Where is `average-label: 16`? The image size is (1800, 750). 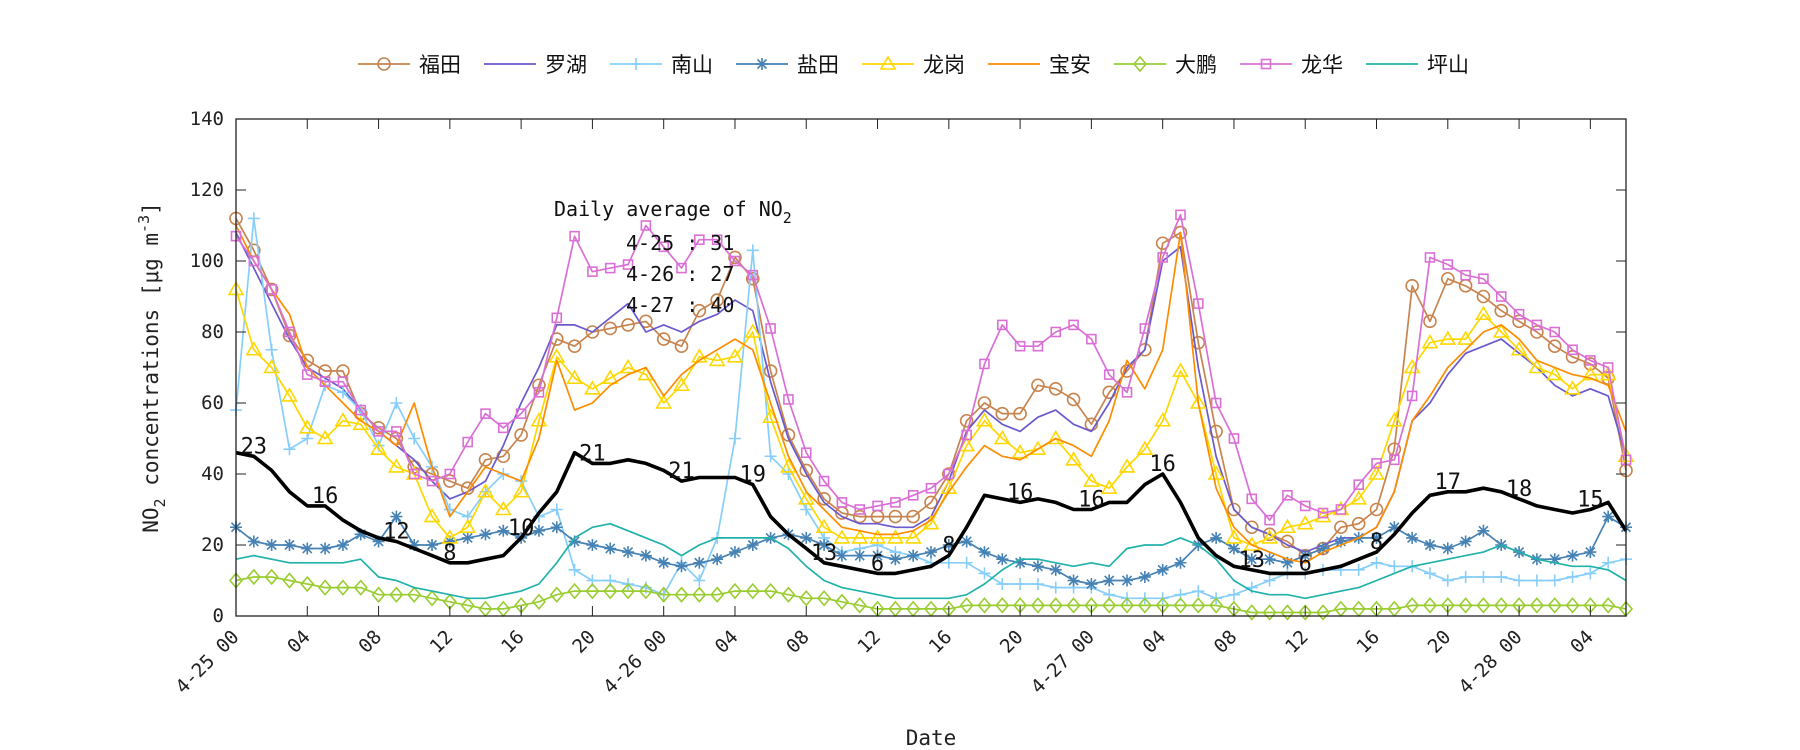 average-label: 16 is located at coordinates (1162, 464).